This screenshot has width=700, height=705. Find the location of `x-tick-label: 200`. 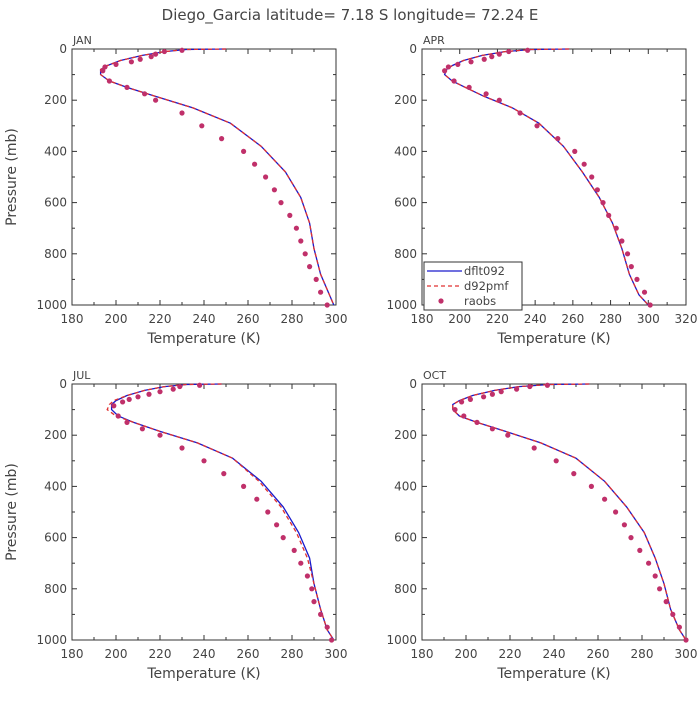

x-tick-label: 200 is located at coordinates (459, 319).